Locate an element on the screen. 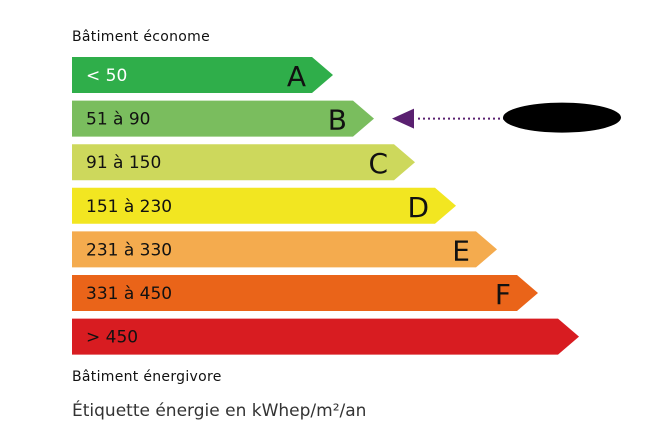 The width and height of the screenshot is (667, 441). energy-class-a: < 50 A is located at coordinates (202, 75).